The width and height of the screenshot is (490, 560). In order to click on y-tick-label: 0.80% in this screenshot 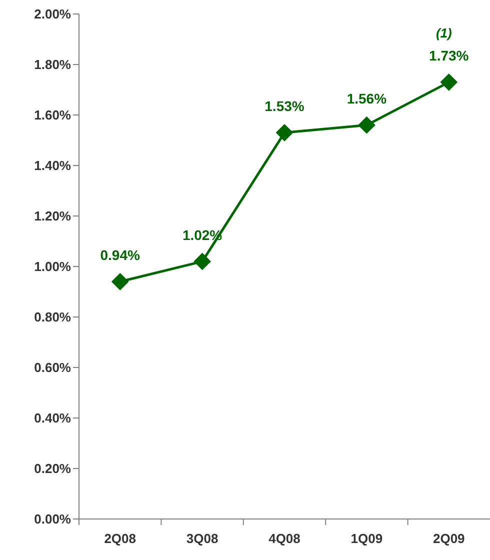, I will do `click(53, 317)`.